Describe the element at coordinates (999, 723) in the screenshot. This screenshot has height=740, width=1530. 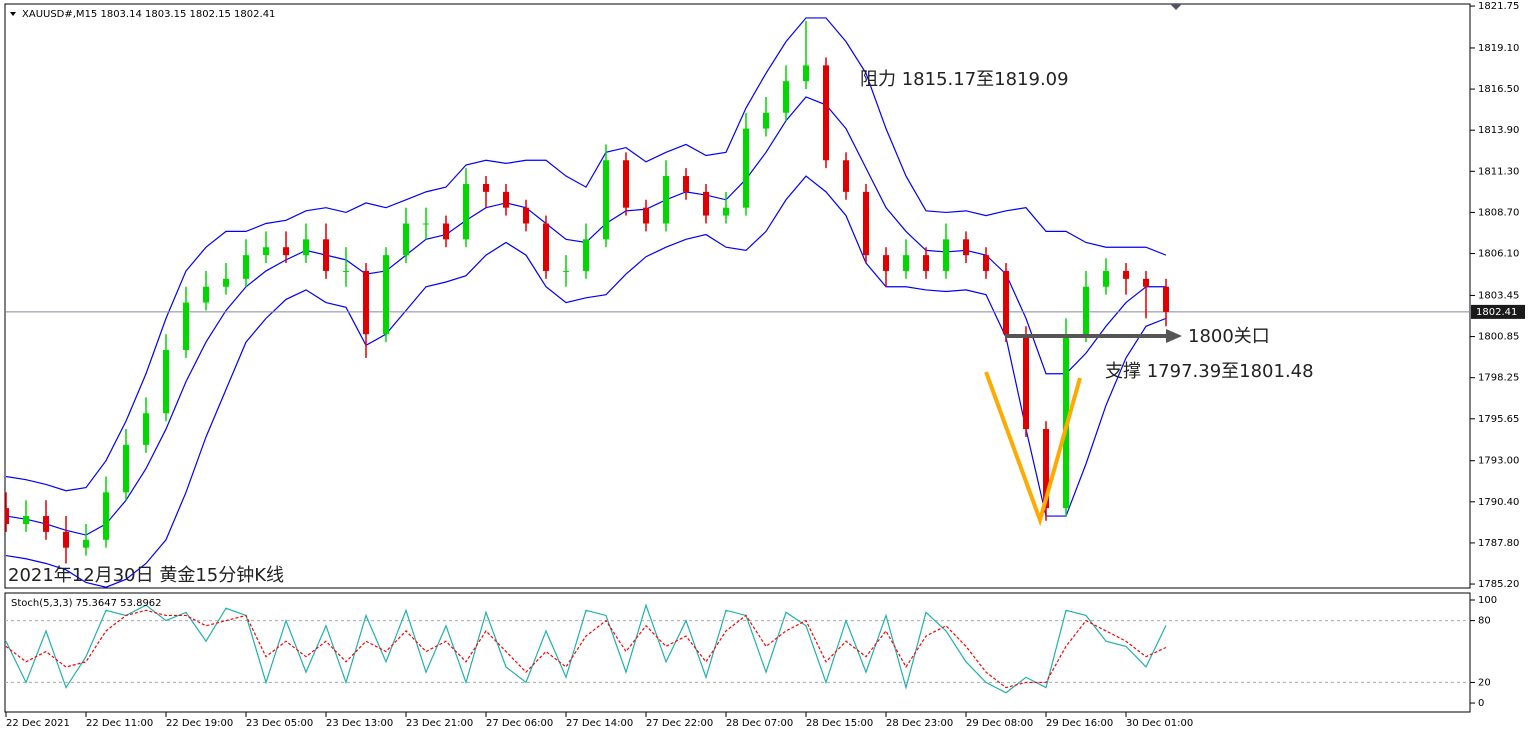
I see `x-tick-label: 29 Dec 08:00` at that location.